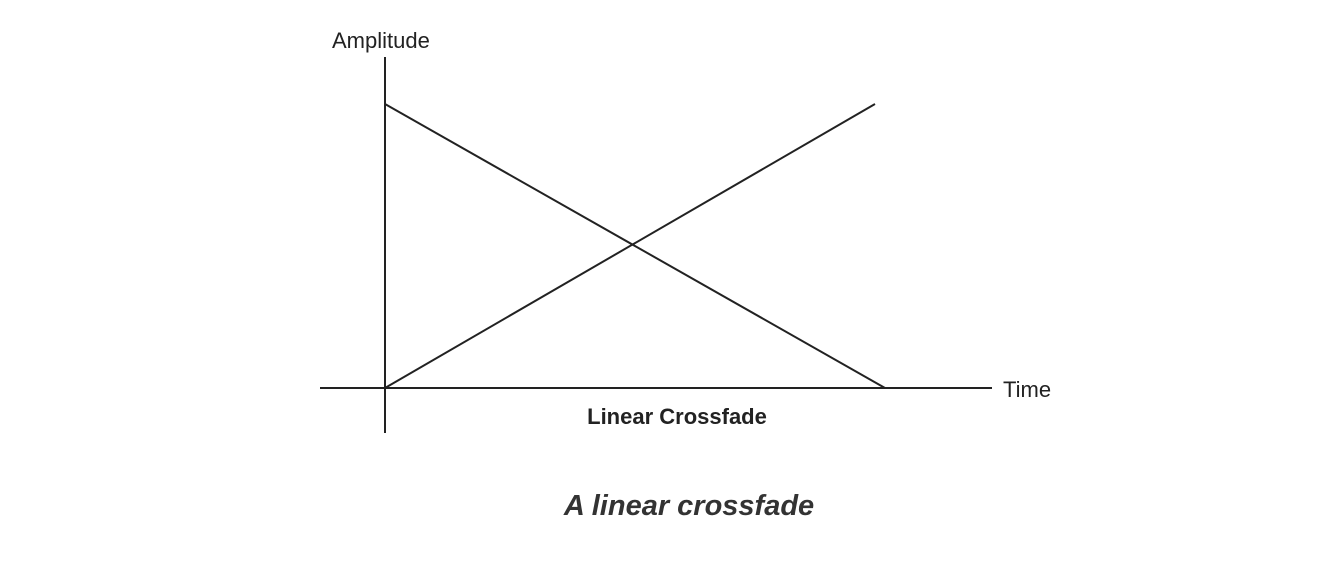 The height and width of the screenshot is (562, 1344). Describe the element at coordinates (381, 40) in the screenshot. I see `y-axis-label: Amplitude` at that location.